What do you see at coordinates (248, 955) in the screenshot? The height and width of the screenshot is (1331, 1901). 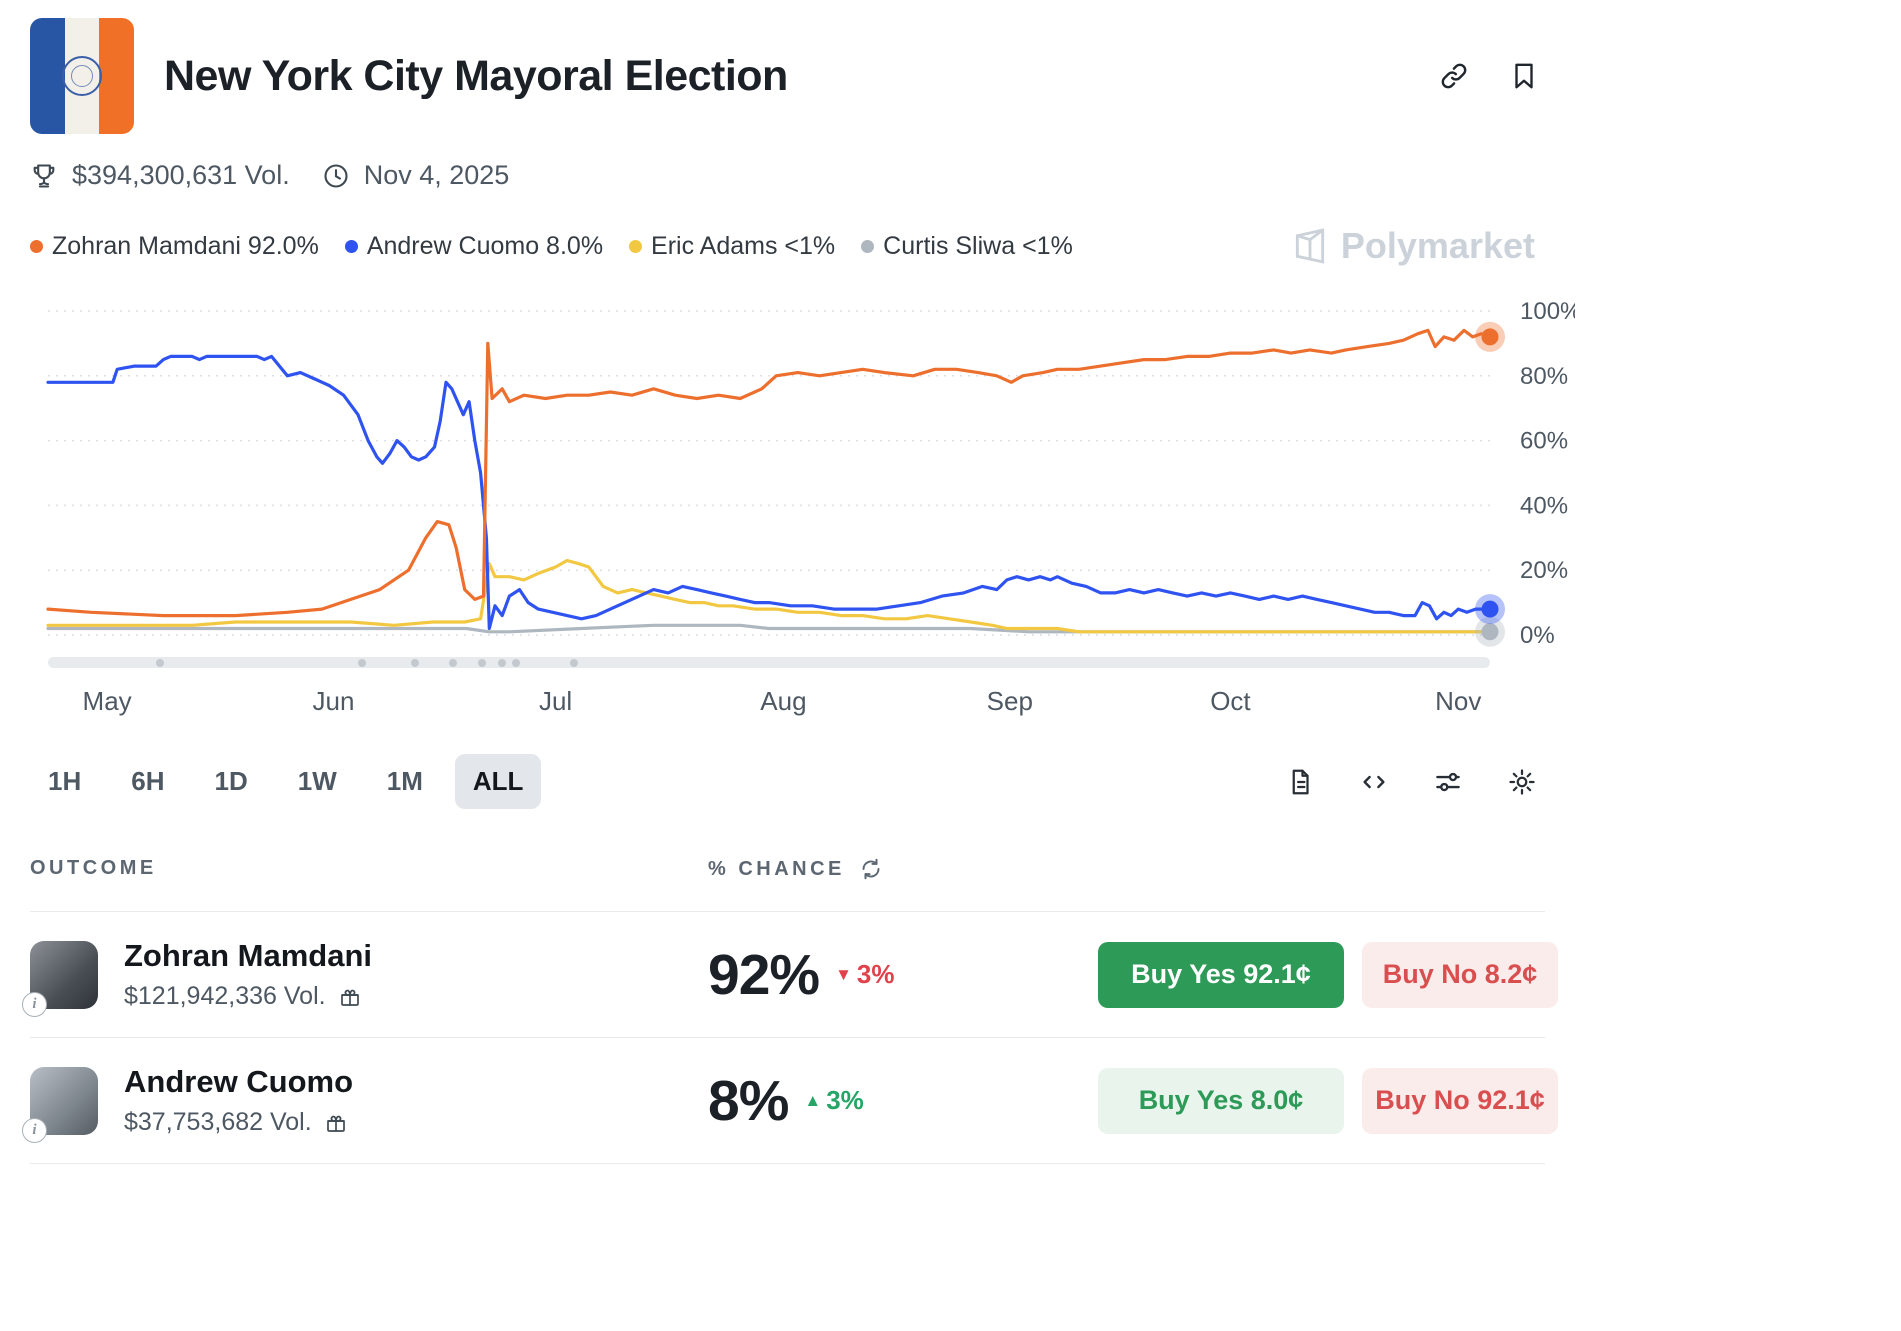 I see `outcome-name: Zohran Mamdani` at bounding box center [248, 955].